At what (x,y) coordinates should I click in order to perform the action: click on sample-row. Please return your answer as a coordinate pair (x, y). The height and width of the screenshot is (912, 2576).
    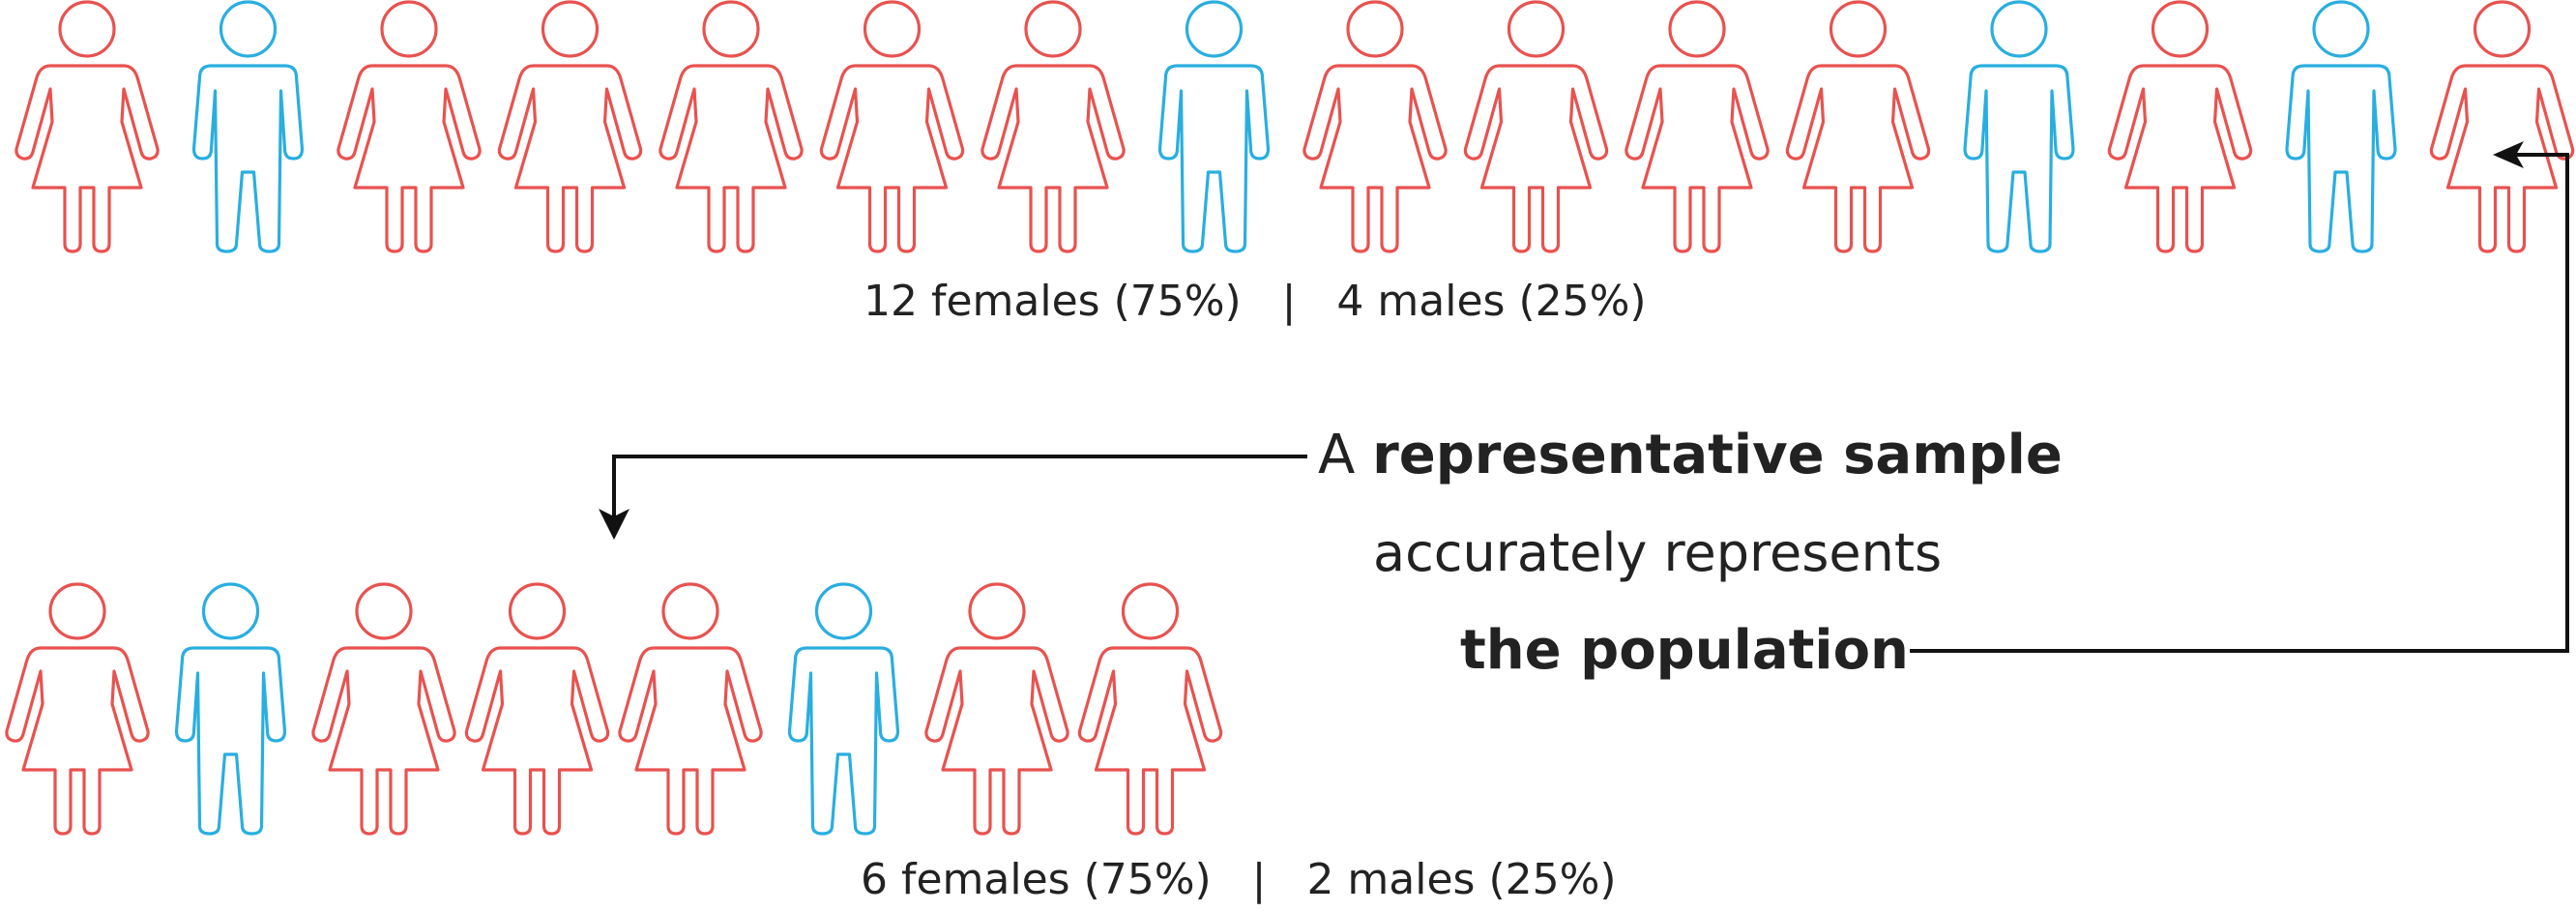
    Looking at the image, I should click on (614, 709).